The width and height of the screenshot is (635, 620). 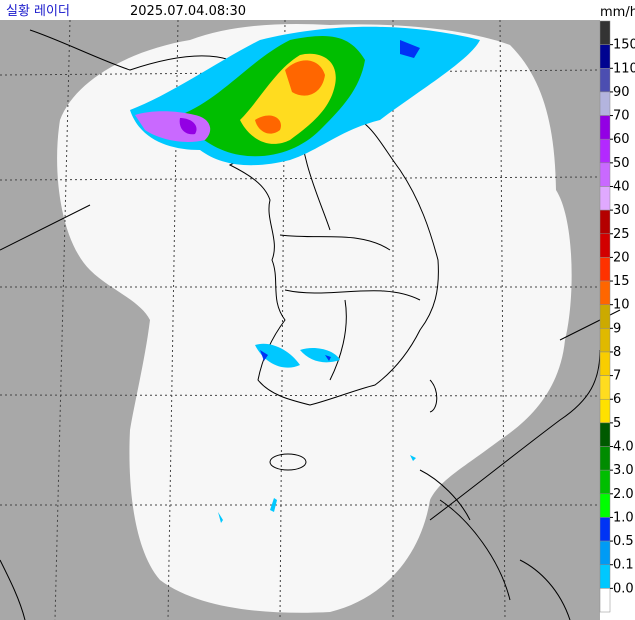 I want to click on legend-label: 25, so click(x=621, y=234).